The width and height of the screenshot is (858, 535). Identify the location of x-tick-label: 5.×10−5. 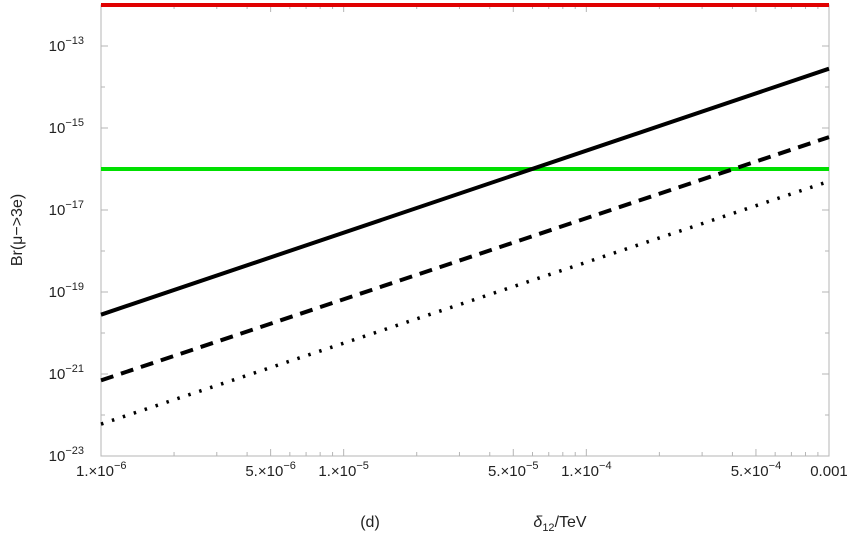
(513, 470).